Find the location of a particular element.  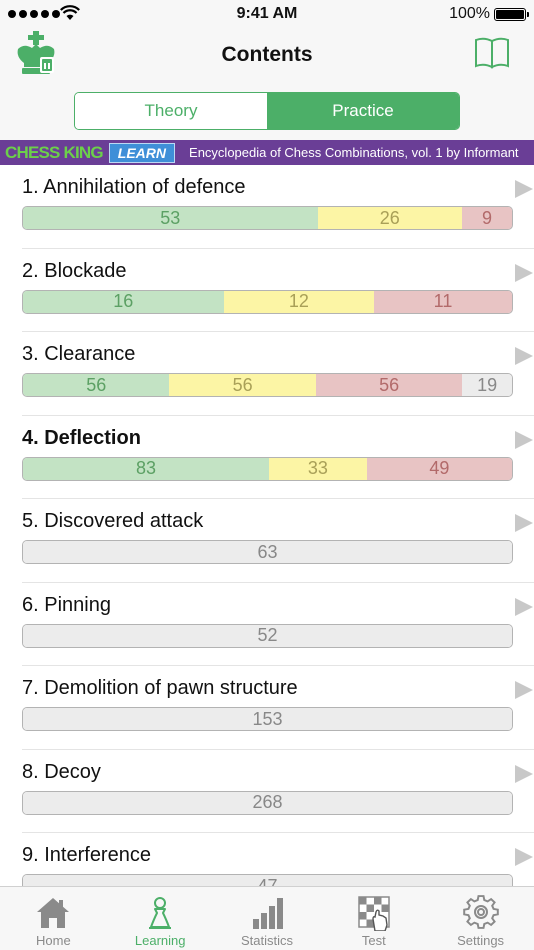

progress-bar: 63 is located at coordinates (267, 552).